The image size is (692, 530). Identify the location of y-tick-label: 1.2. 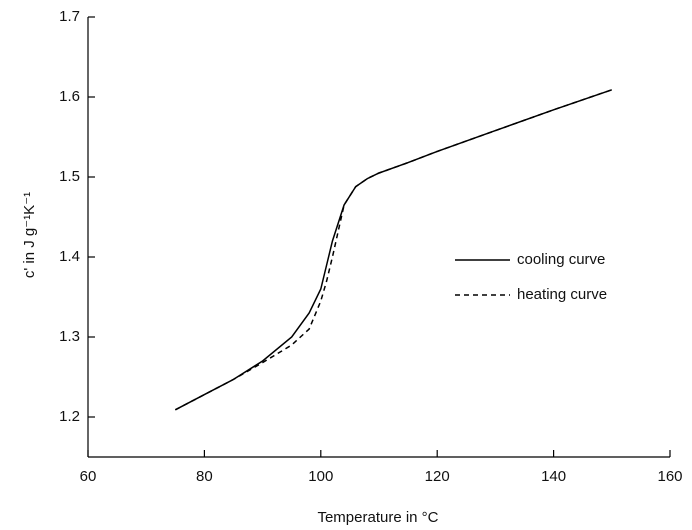
(69, 416).